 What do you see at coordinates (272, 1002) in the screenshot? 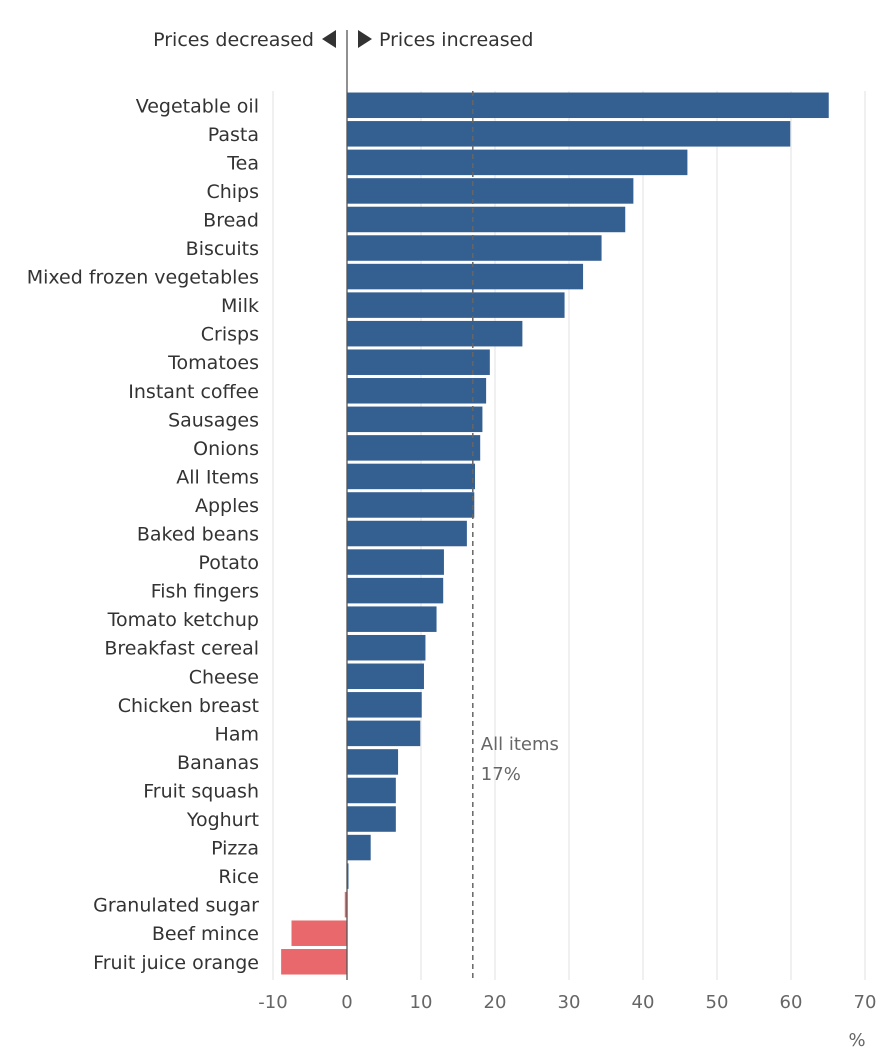
I see `x-tick-label: -10` at bounding box center [272, 1002].